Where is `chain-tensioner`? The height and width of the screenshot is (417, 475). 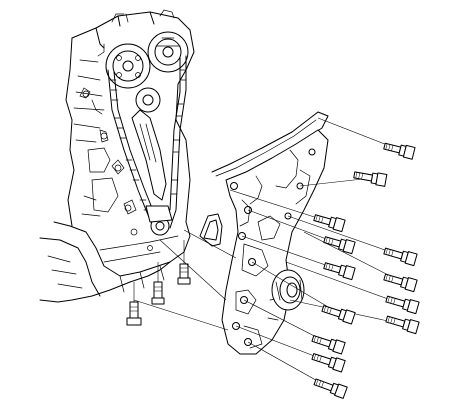 chain-tensioner is located at coordinates (152, 172).